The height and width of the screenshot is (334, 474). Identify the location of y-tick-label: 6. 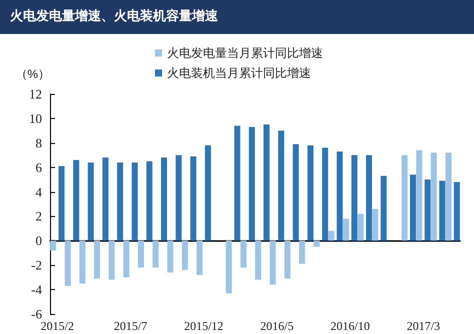
(39, 167).